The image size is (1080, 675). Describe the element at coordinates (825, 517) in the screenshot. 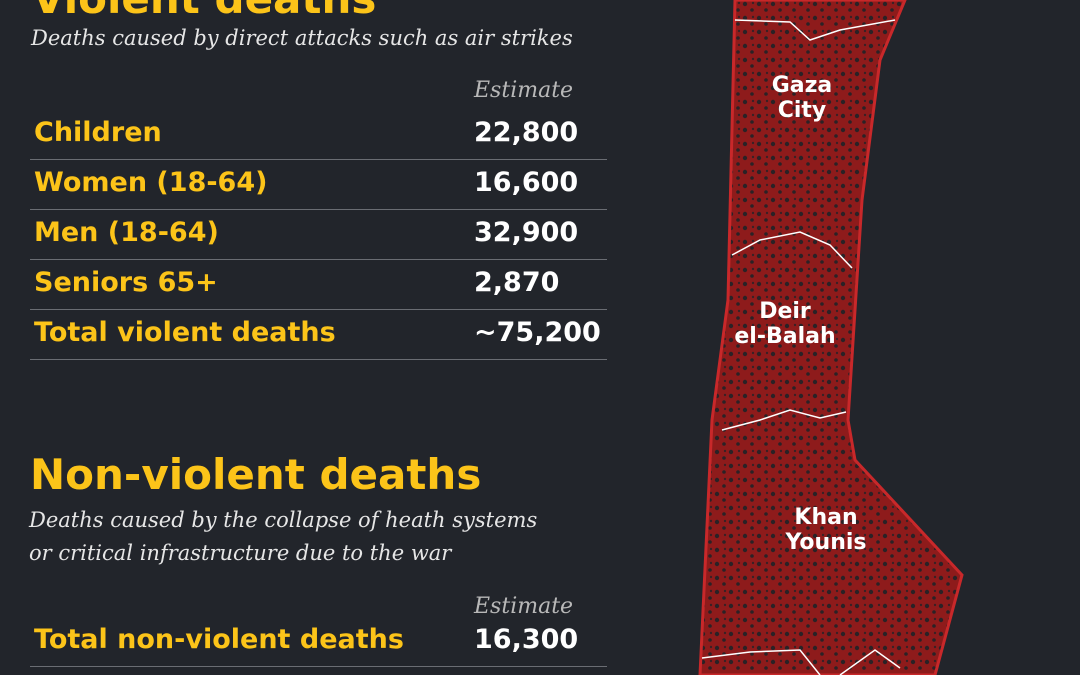

I see `map-label: Khan` at that location.